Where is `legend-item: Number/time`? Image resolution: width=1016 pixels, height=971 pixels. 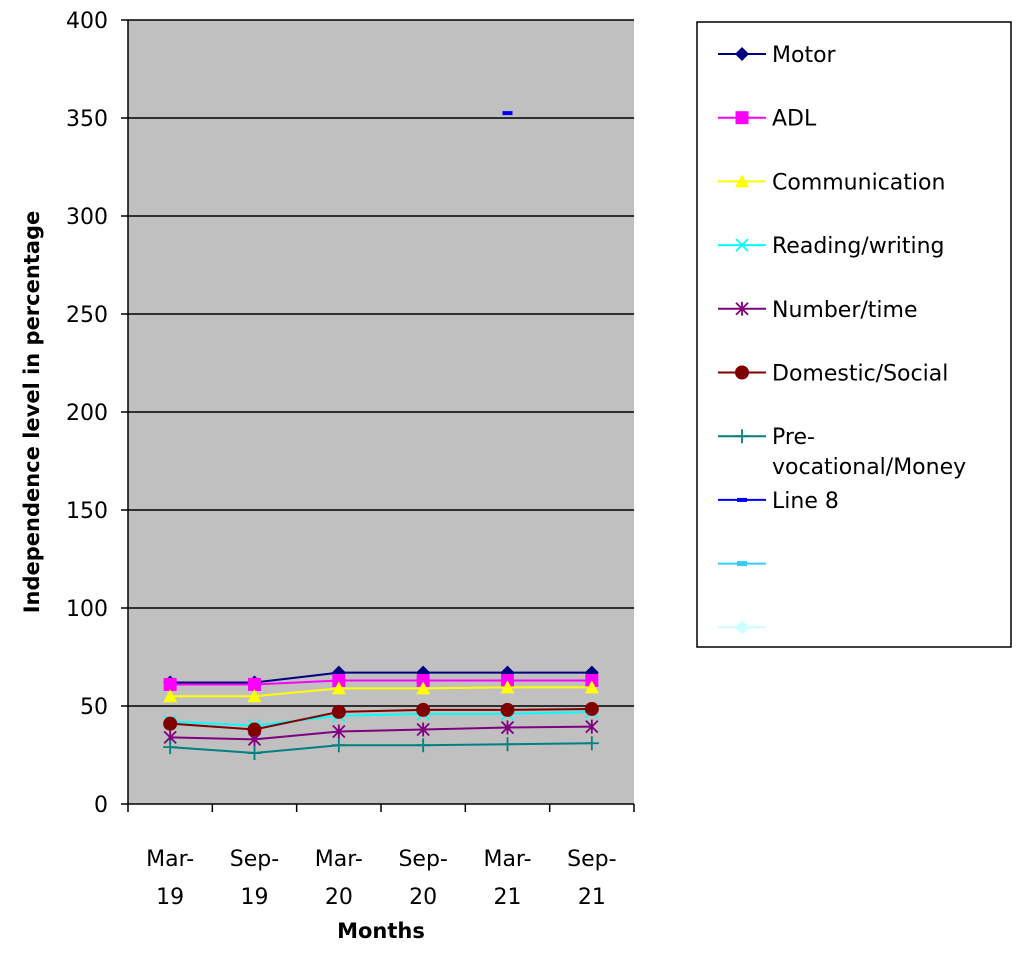 legend-item: Number/time is located at coordinates (818, 310).